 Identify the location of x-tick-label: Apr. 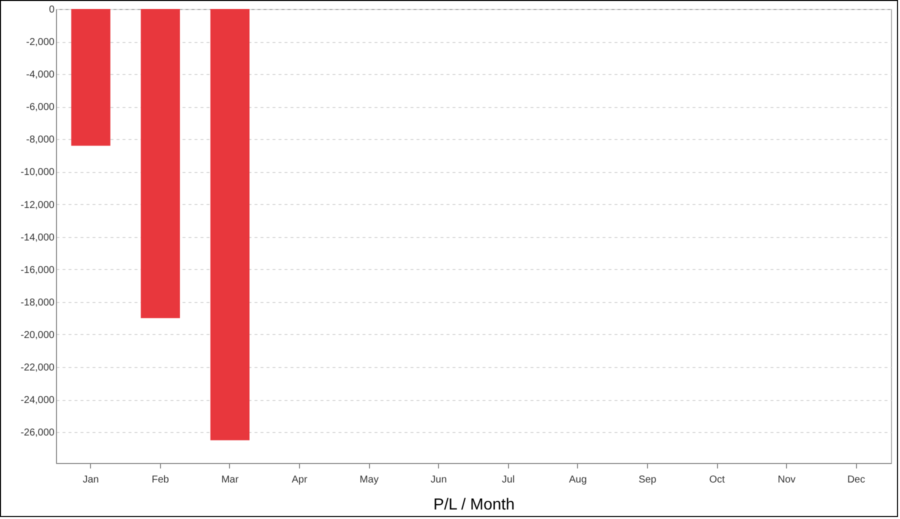
(300, 480).